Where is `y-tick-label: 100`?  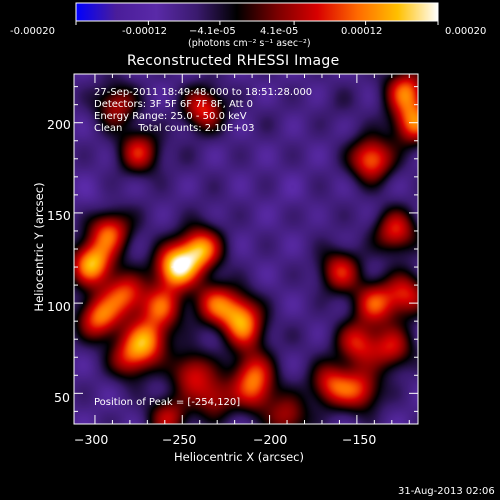 y-tick-label: 100 is located at coordinates (59, 306).